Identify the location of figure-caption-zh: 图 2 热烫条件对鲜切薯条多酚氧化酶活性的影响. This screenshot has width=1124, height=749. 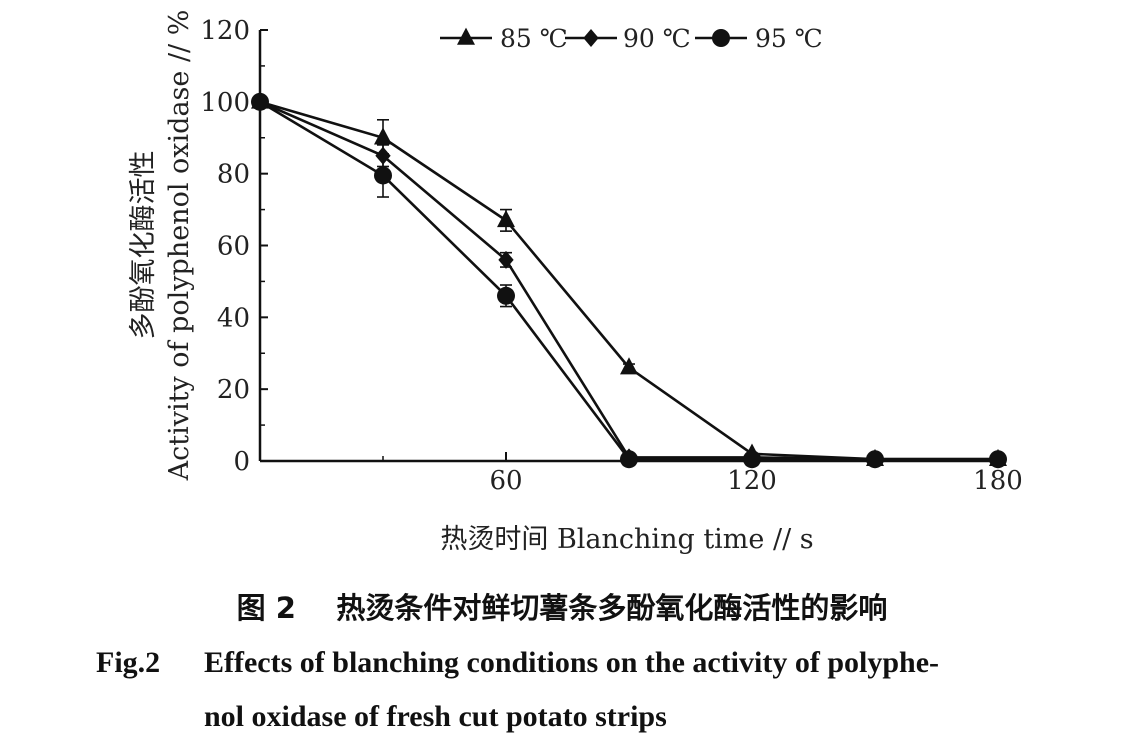
(562, 606).